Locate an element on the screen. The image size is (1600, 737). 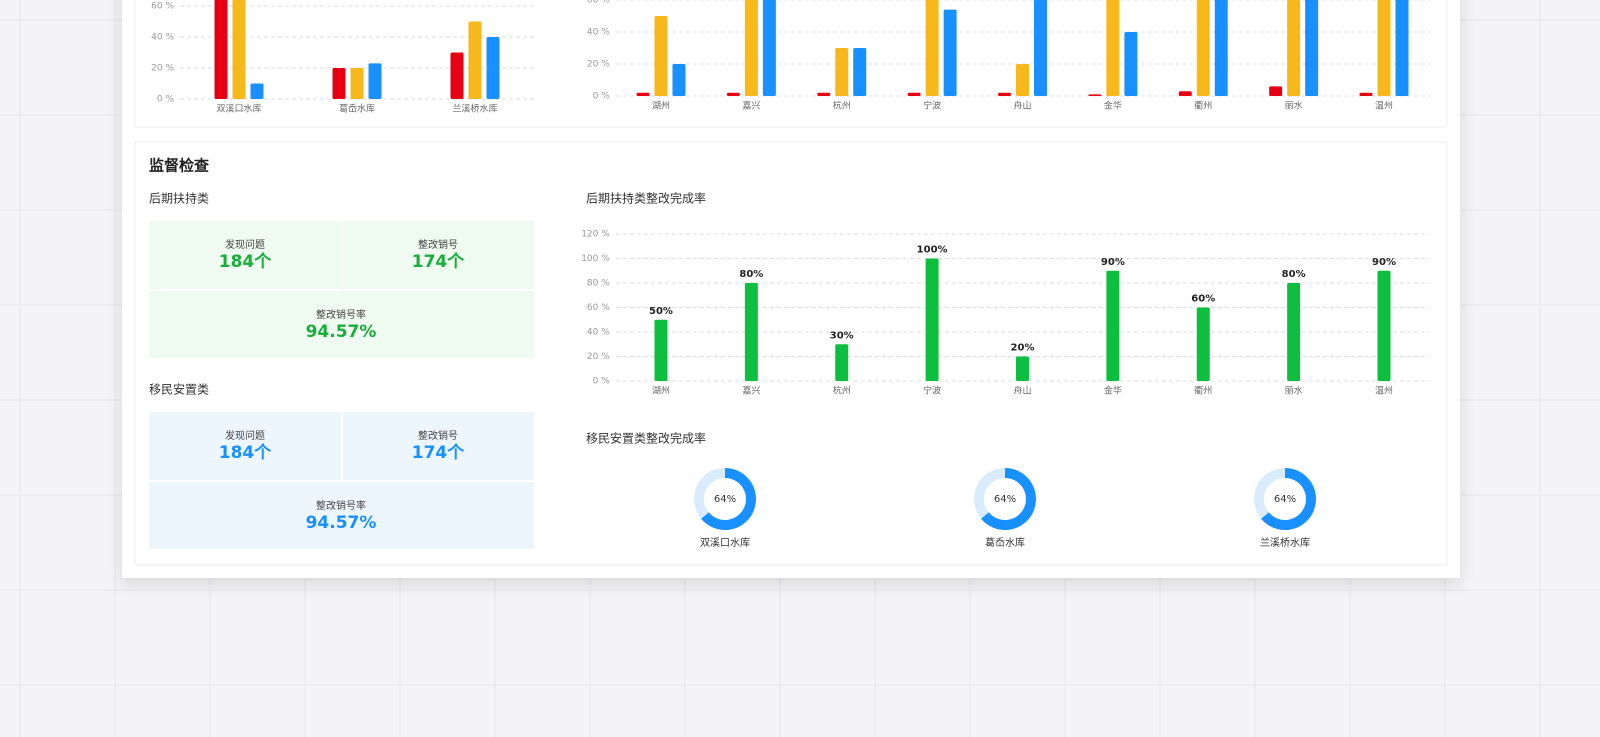
y-tick-label: 100 % is located at coordinates (595, 259).